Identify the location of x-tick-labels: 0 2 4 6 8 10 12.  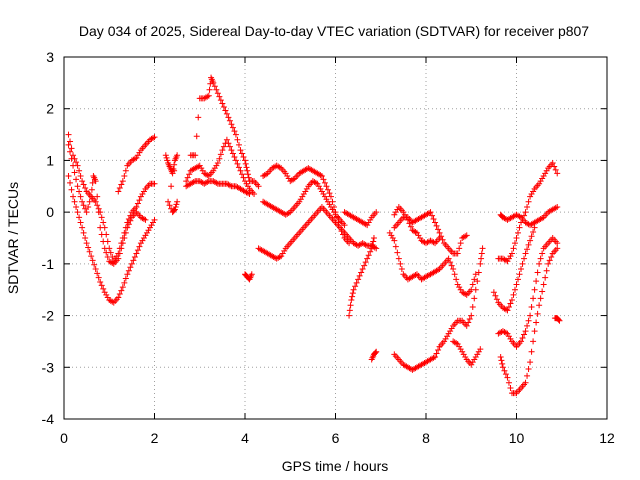
(337, 438).